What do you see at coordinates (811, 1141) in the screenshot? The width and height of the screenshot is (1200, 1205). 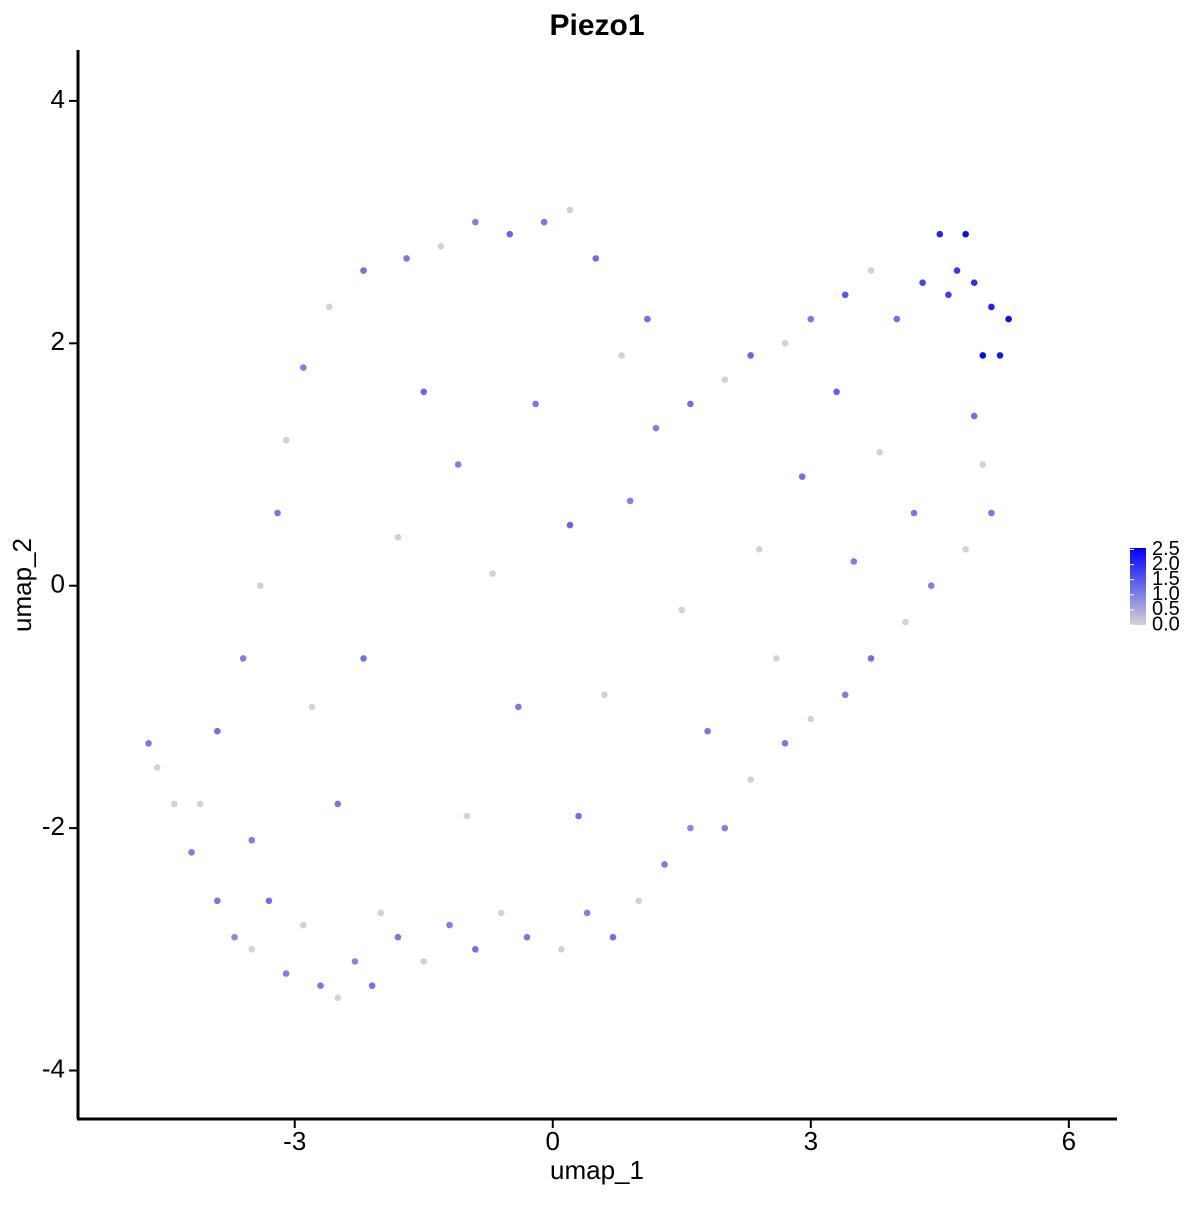 I see `x-tick-label: 3` at bounding box center [811, 1141].